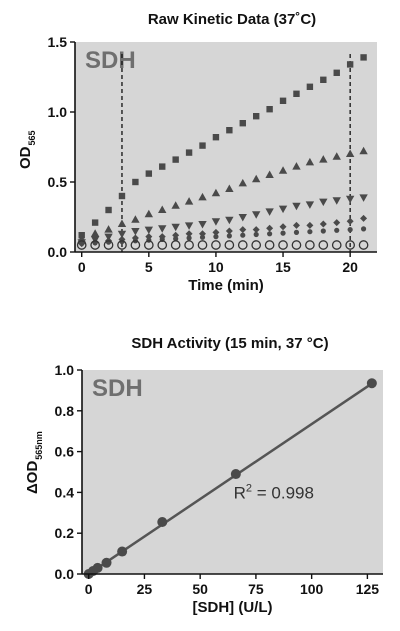  What do you see at coordinates (58, 182) in the screenshot?
I see `c1-y-tick-label: 0.5` at bounding box center [58, 182].